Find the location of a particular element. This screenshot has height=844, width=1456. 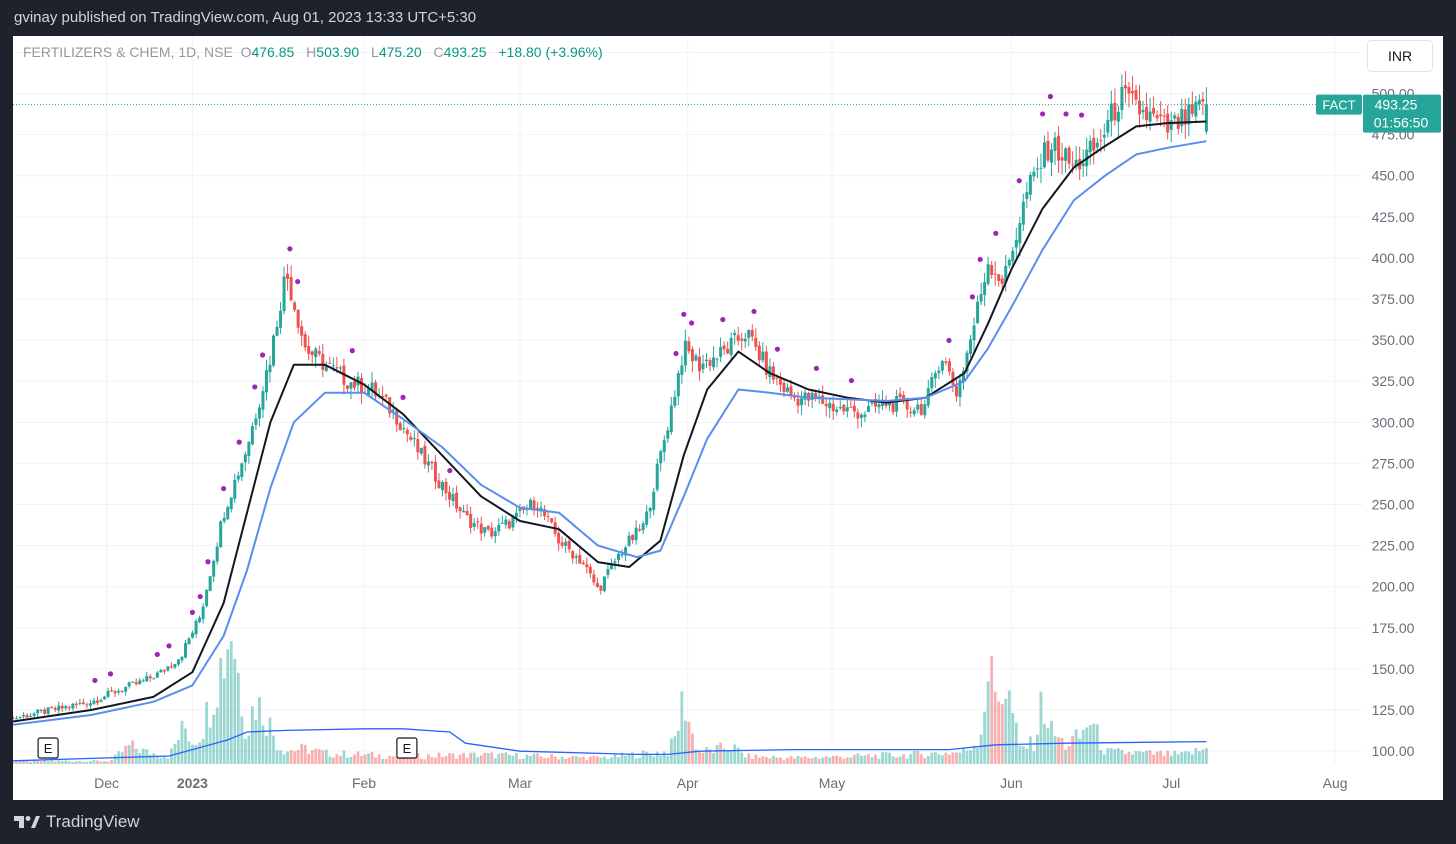

y-tick-label: 325.00 is located at coordinates (1393, 381).